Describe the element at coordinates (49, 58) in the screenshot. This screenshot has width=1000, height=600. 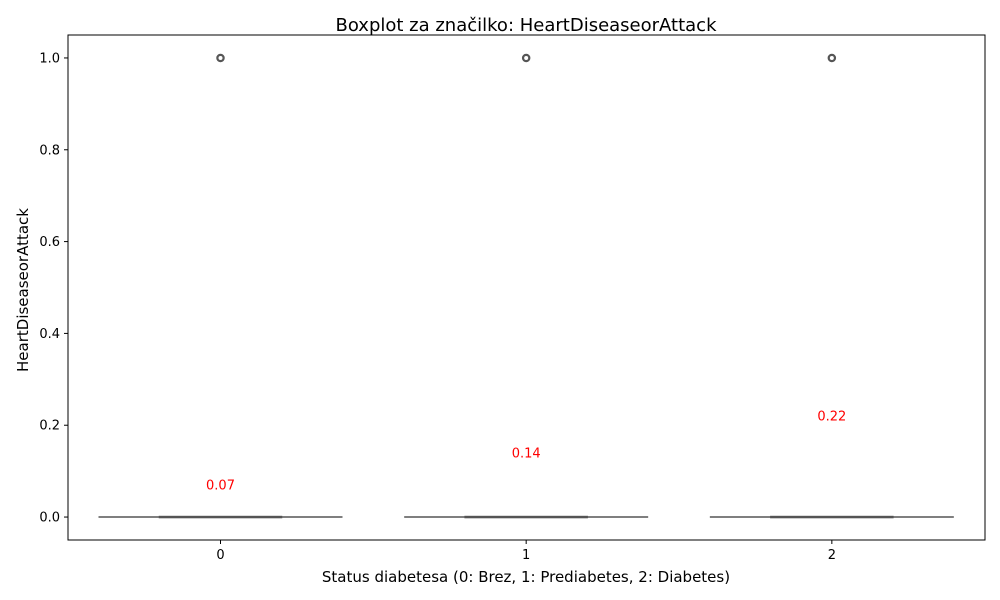
I see `y-tick-label: 1.0` at that location.